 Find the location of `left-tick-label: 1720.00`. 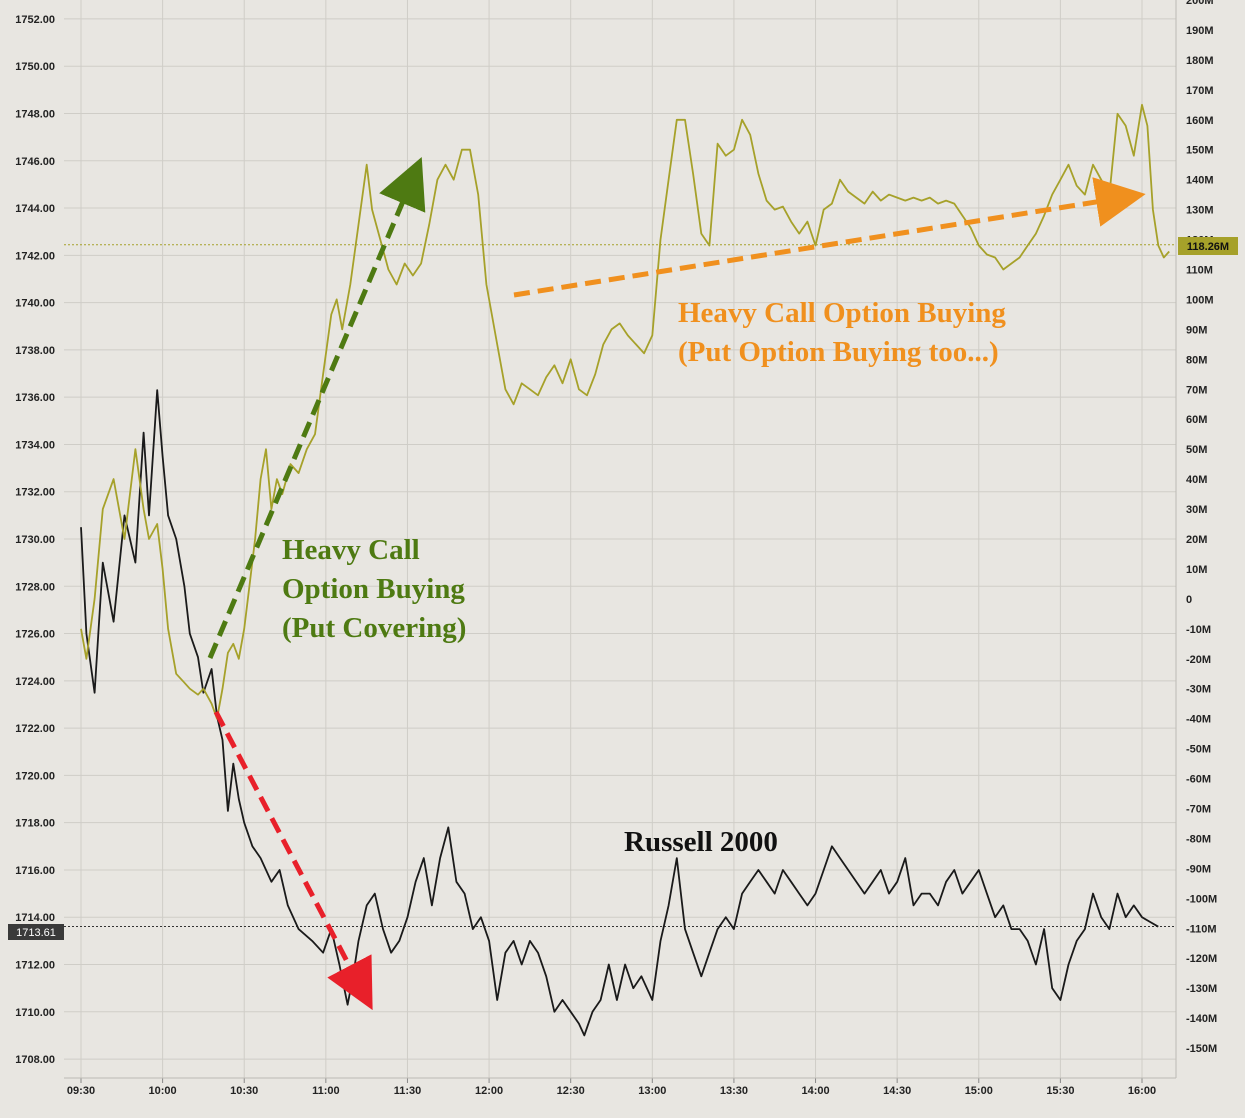

left-tick-label: 1720.00 is located at coordinates (35, 776).